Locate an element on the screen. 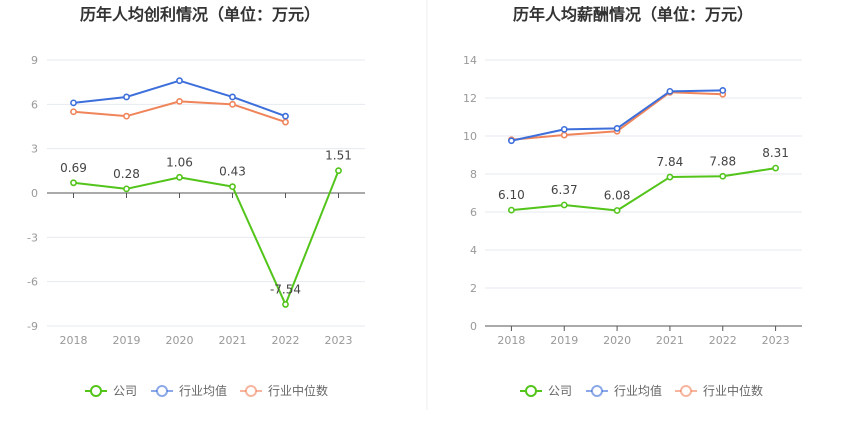 The image size is (850, 437). y-tick-label: 12 is located at coordinates (470, 98).